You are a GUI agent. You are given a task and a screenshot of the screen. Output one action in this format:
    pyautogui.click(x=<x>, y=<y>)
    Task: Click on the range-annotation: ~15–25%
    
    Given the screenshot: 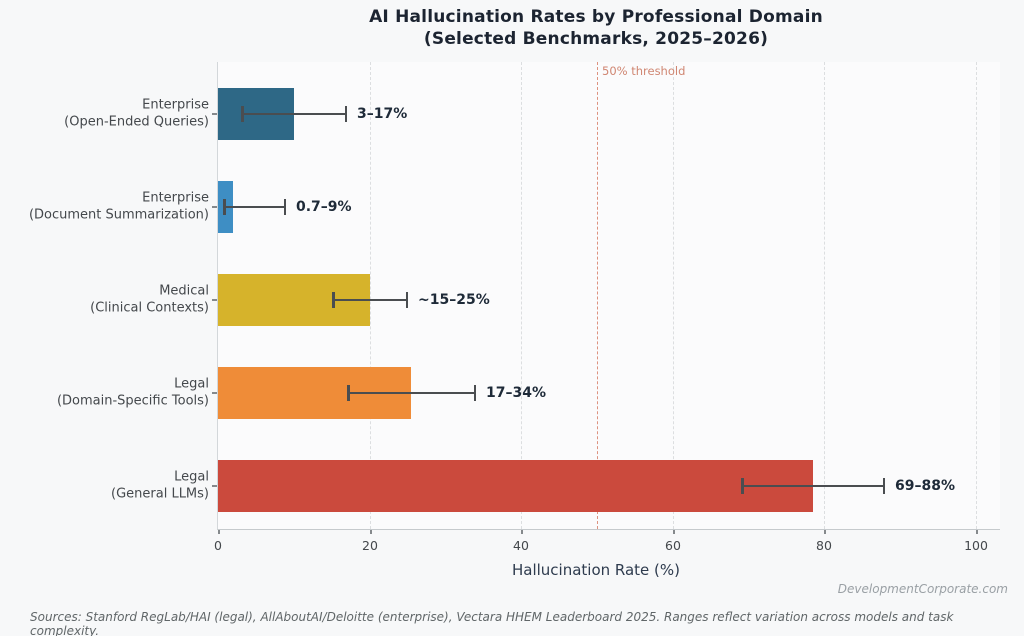 What is the action you would take?
    pyautogui.click(x=454, y=300)
    